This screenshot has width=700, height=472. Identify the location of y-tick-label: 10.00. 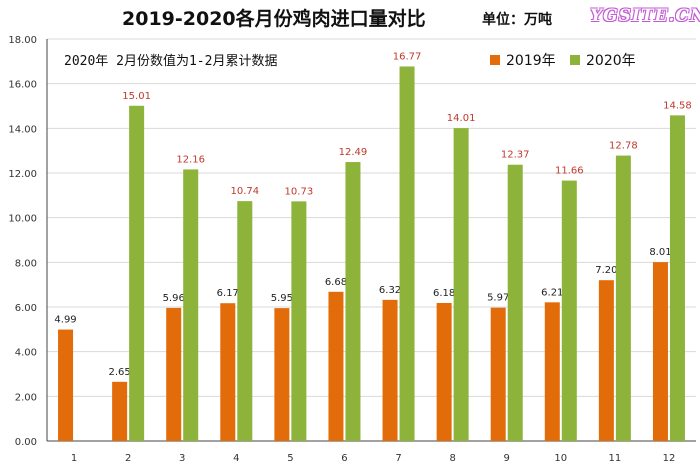
(22, 219).